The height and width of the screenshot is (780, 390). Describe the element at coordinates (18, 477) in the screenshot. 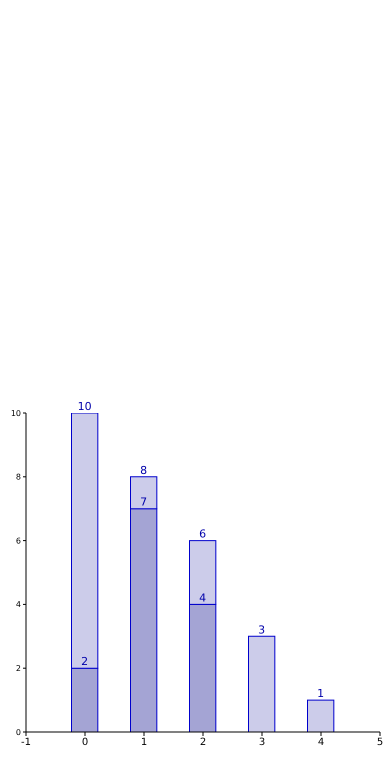

I see `y-tick-label: 8` at that location.